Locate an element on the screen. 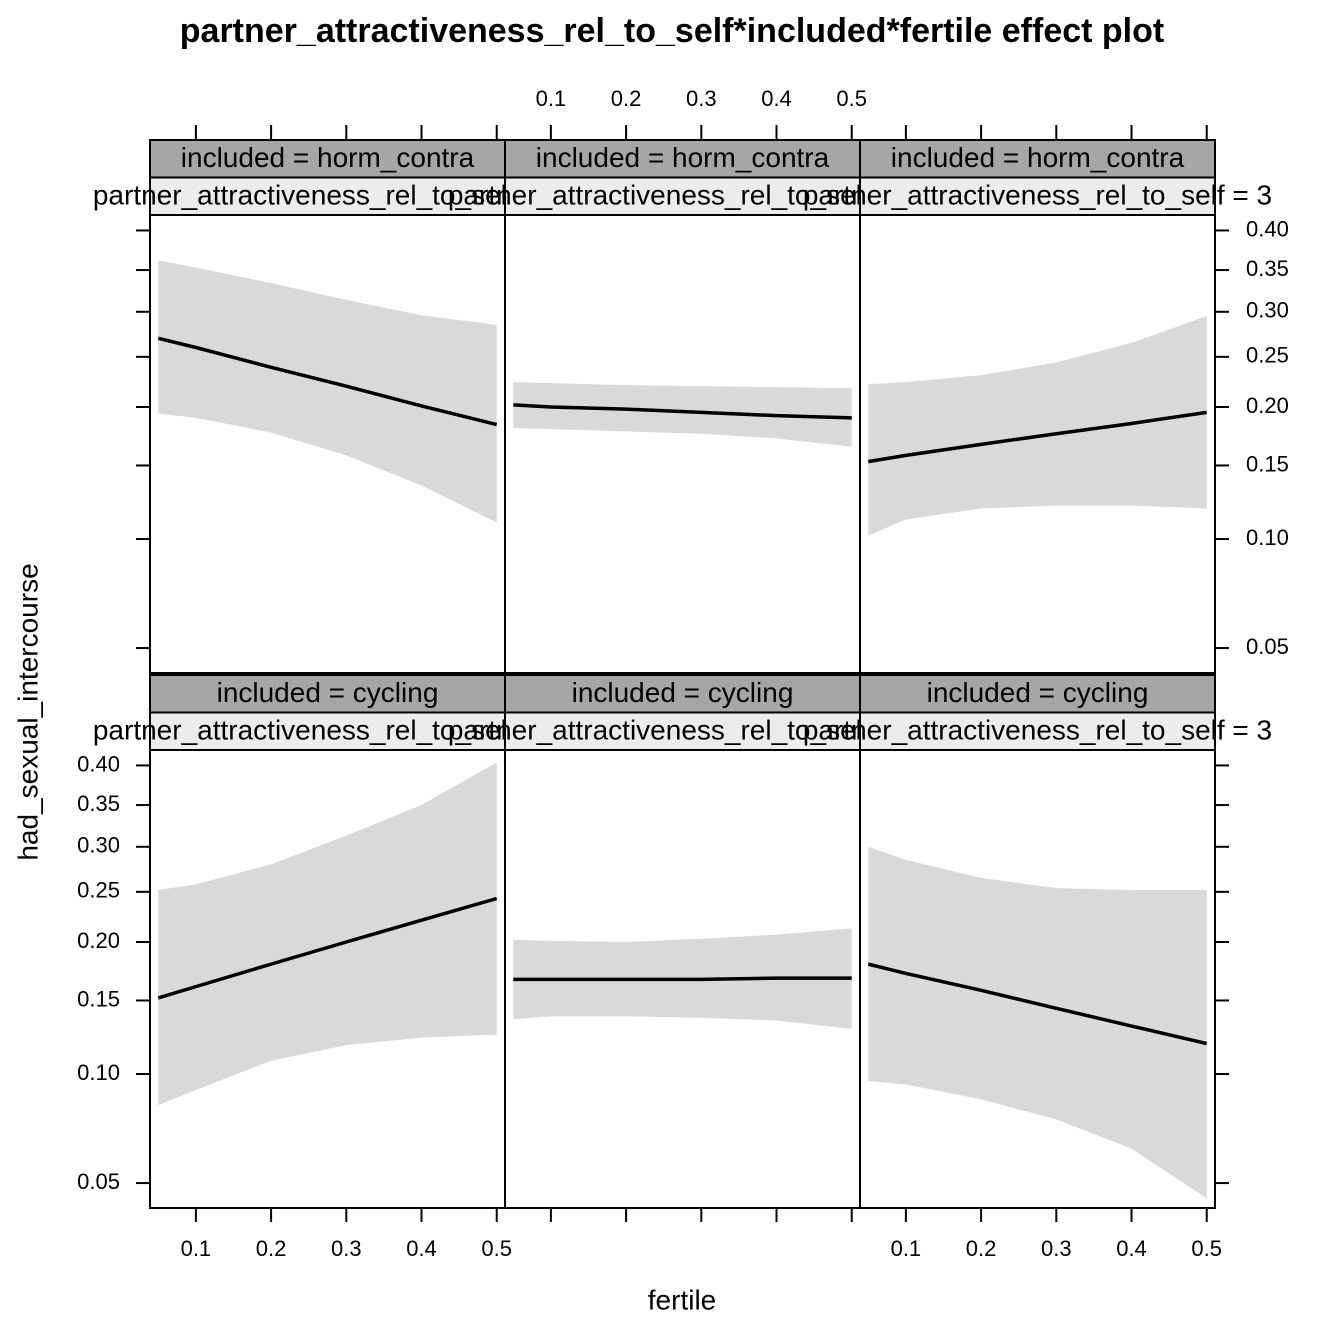 The image size is (1344, 1344). x-axis-label: fertile is located at coordinates (682, 1299).